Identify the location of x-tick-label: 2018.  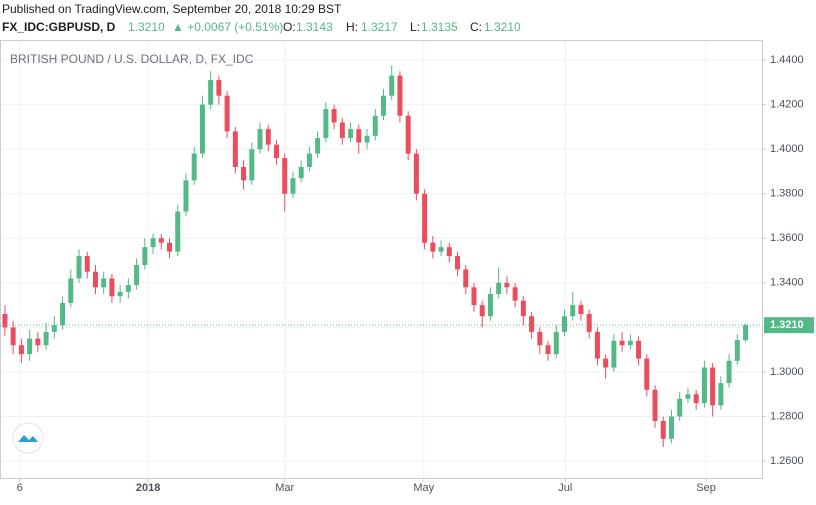
(148, 488).